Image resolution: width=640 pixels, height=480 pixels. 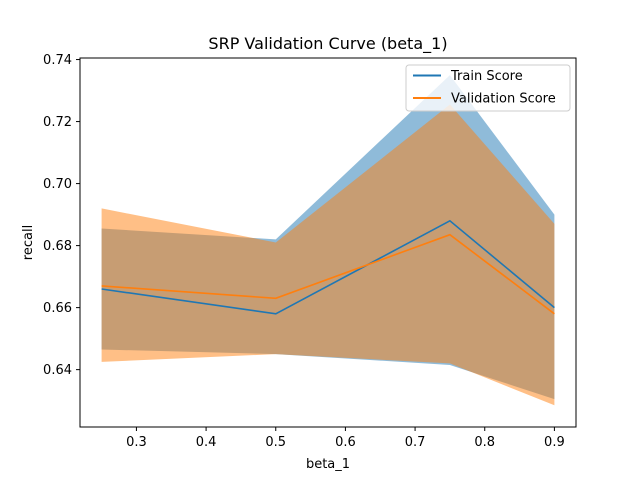 What do you see at coordinates (57, 246) in the screenshot?
I see `y-tick-label: 0.68` at bounding box center [57, 246].